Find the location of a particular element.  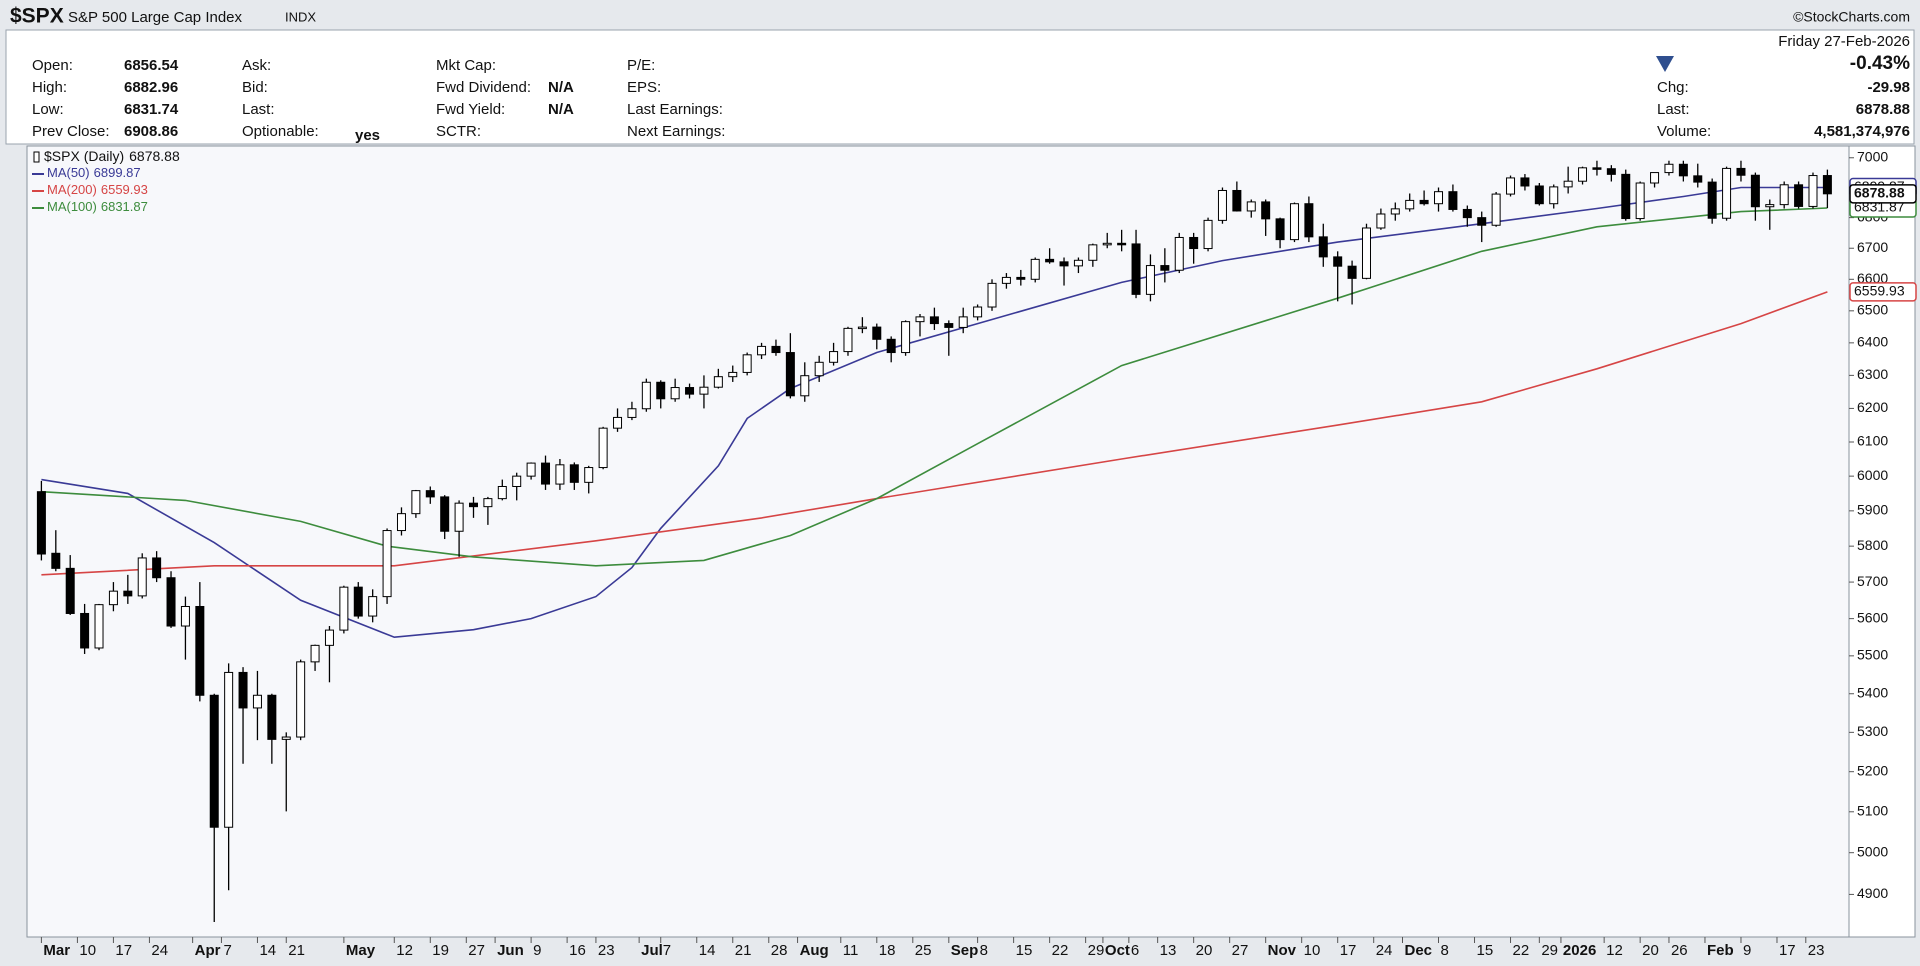

x-tick-label: 28 is located at coordinates (779, 950).